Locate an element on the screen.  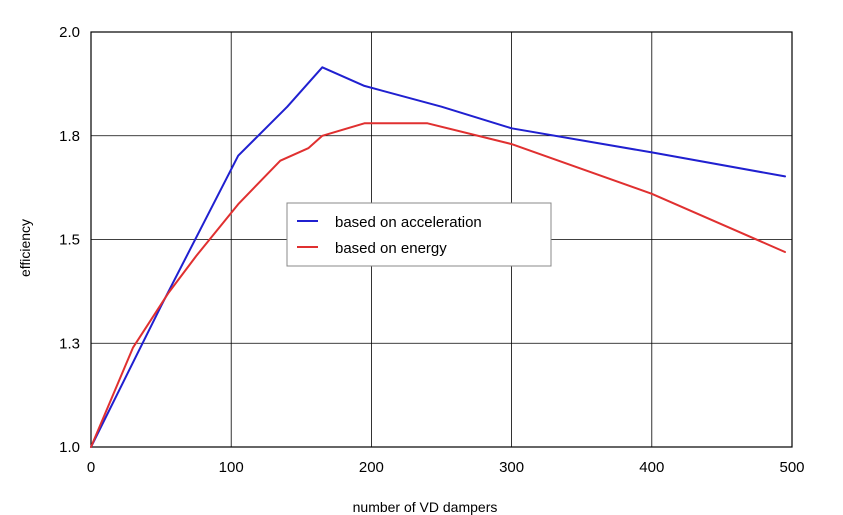
legend-label-acceleration: based on acceleration is located at coordinates (408, 222).